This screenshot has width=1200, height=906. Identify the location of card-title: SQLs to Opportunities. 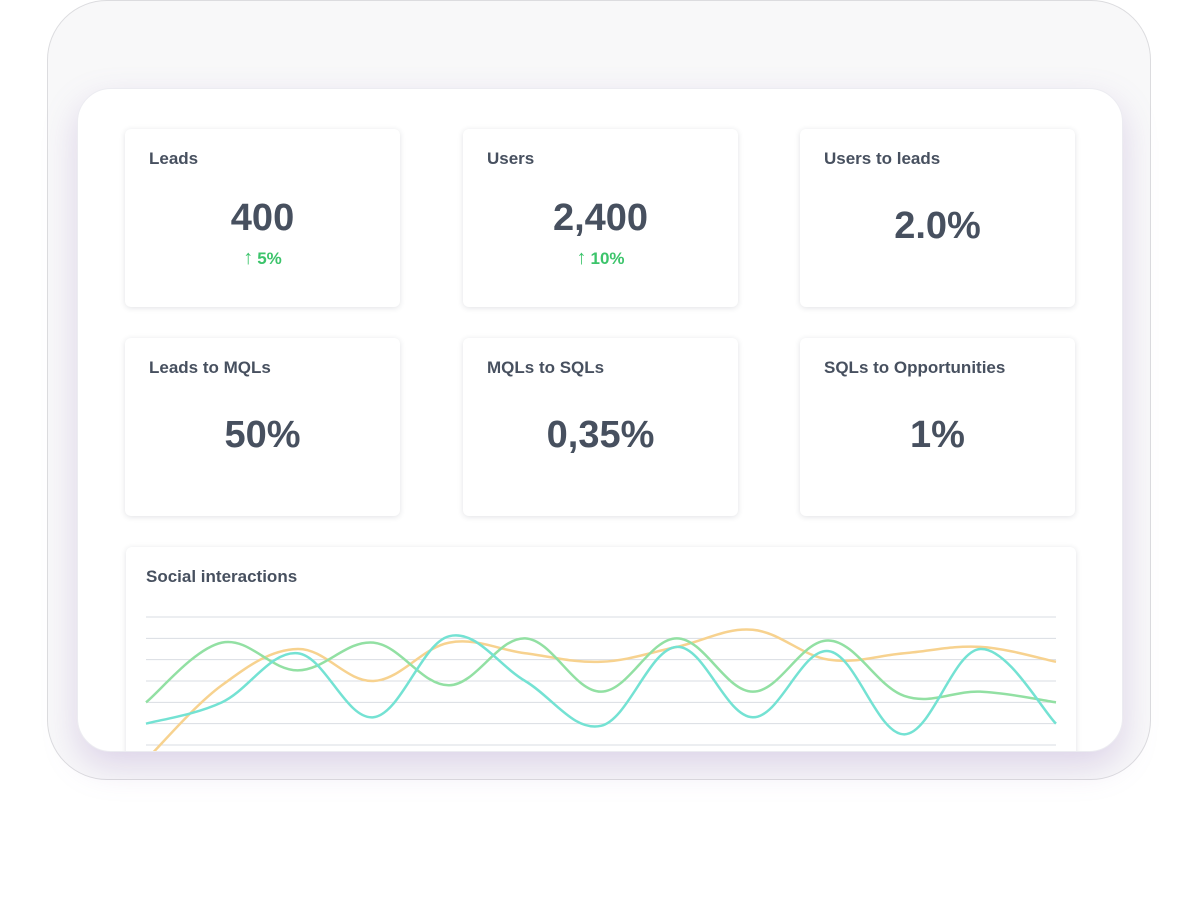
(915, 367).